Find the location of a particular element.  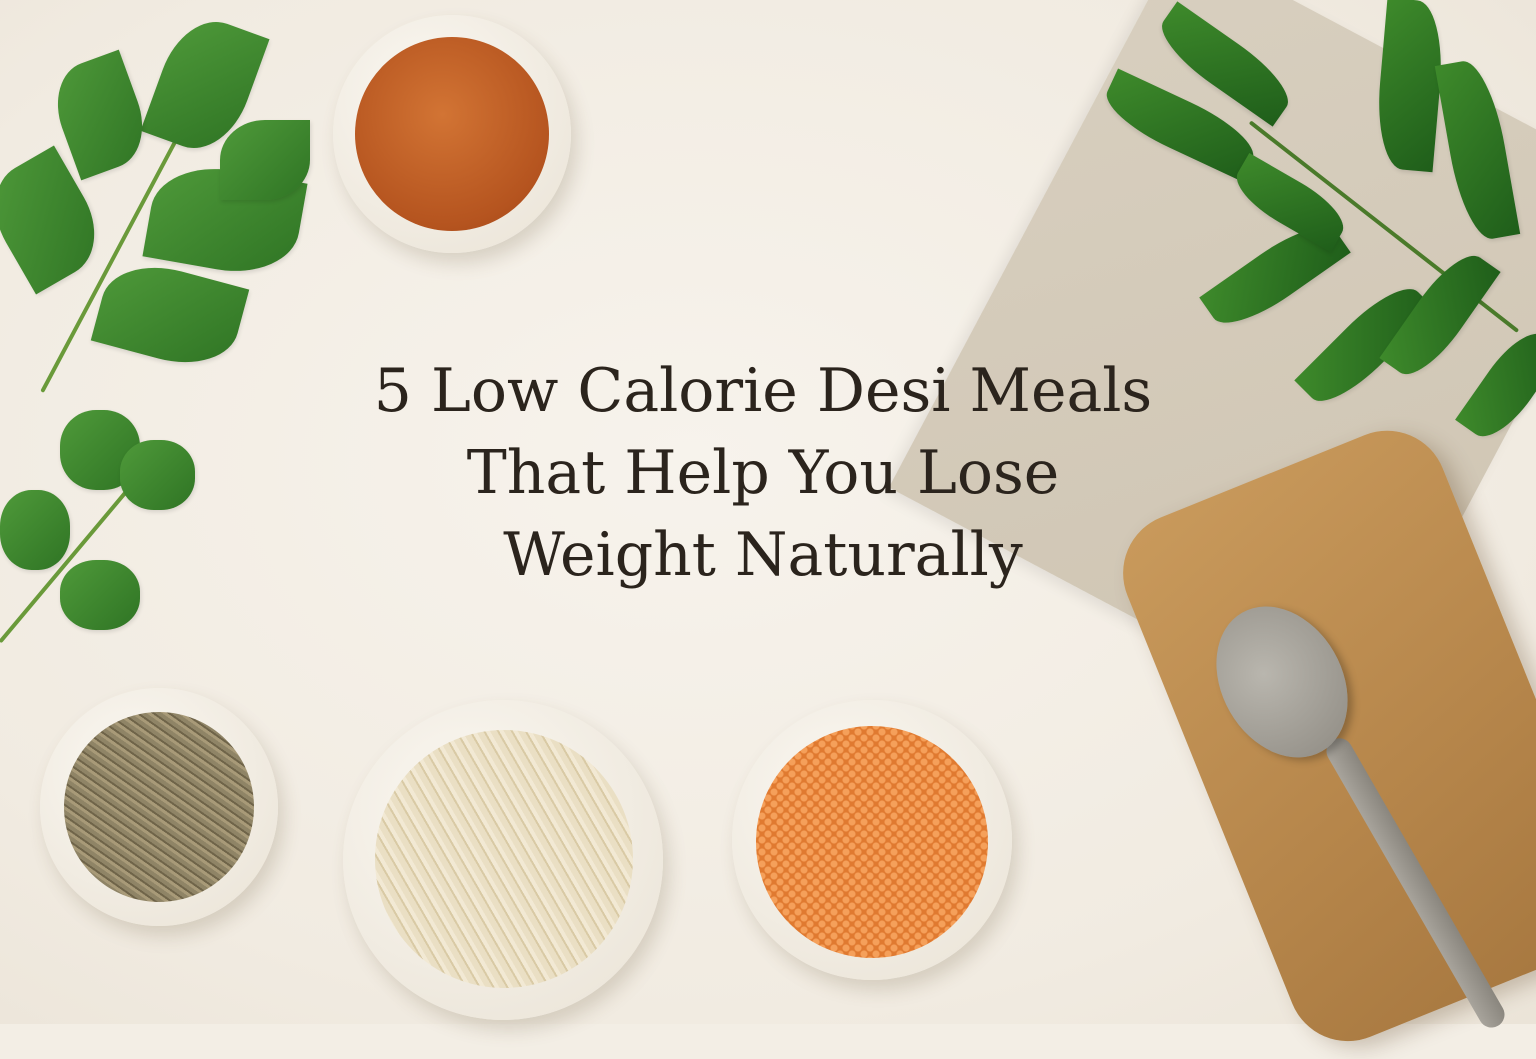

mint-sprig is located at coordinates (200, 210).